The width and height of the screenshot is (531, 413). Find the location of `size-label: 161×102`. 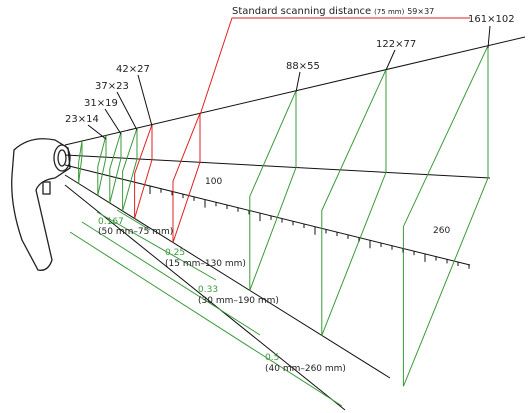

size-label: 161×102 is located at coordinates (491, 19).